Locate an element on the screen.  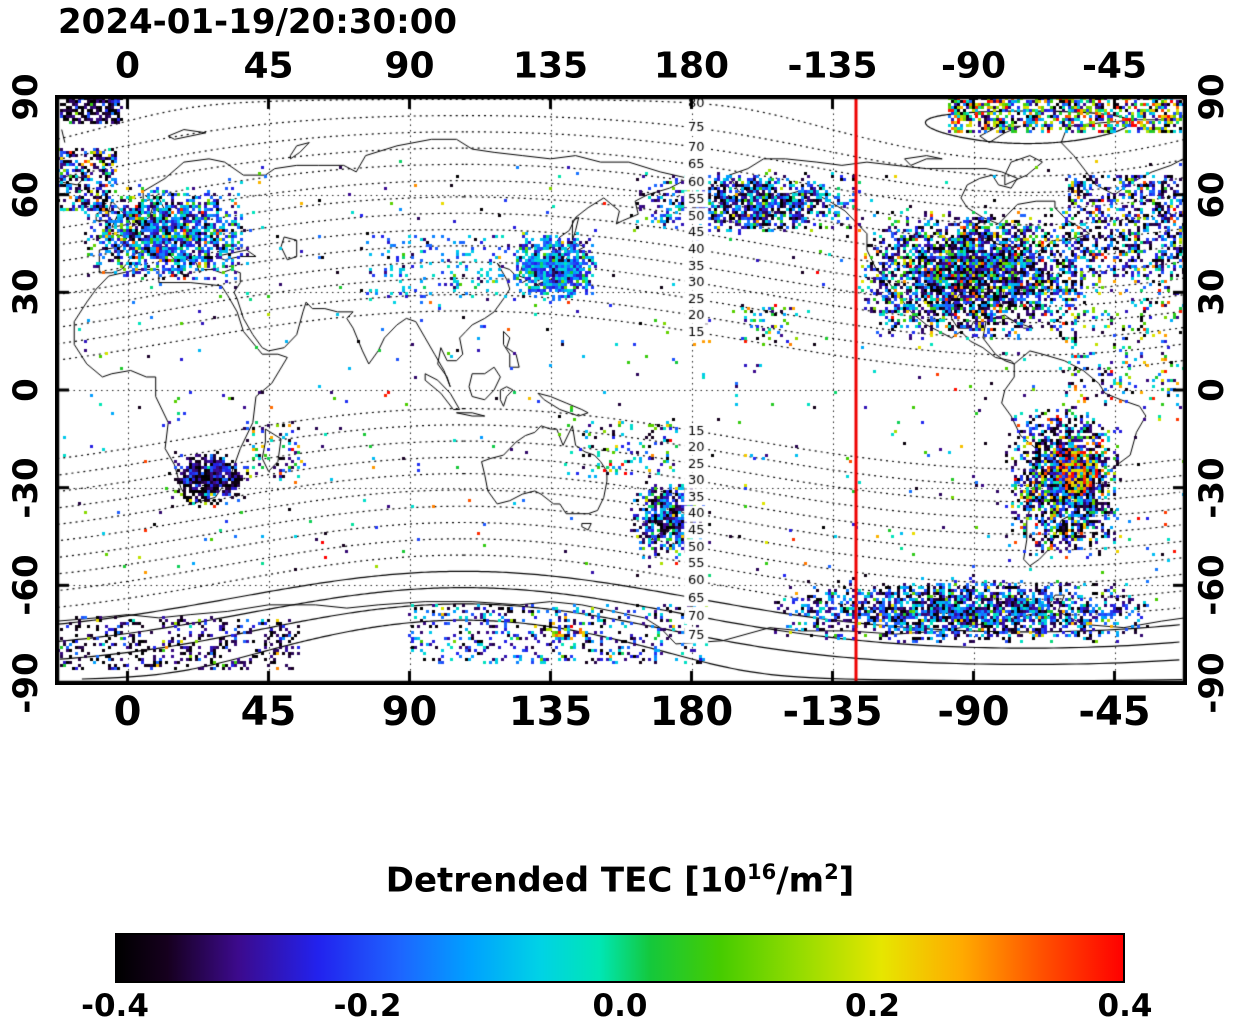
colorbar-tick-label: 0.4 is located at coordinates (1125, 1006).